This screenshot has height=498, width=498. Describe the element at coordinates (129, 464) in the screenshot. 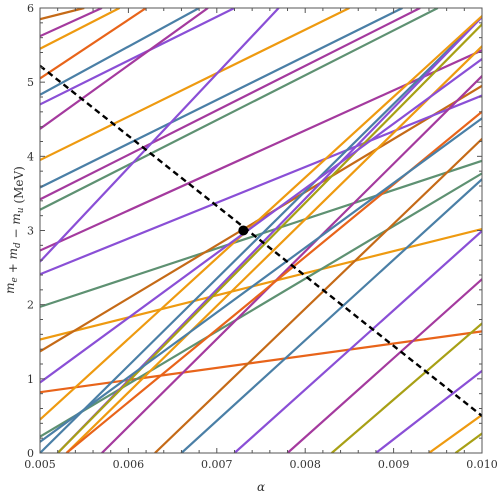

I see `x-tick-label: 0.006` at that location.